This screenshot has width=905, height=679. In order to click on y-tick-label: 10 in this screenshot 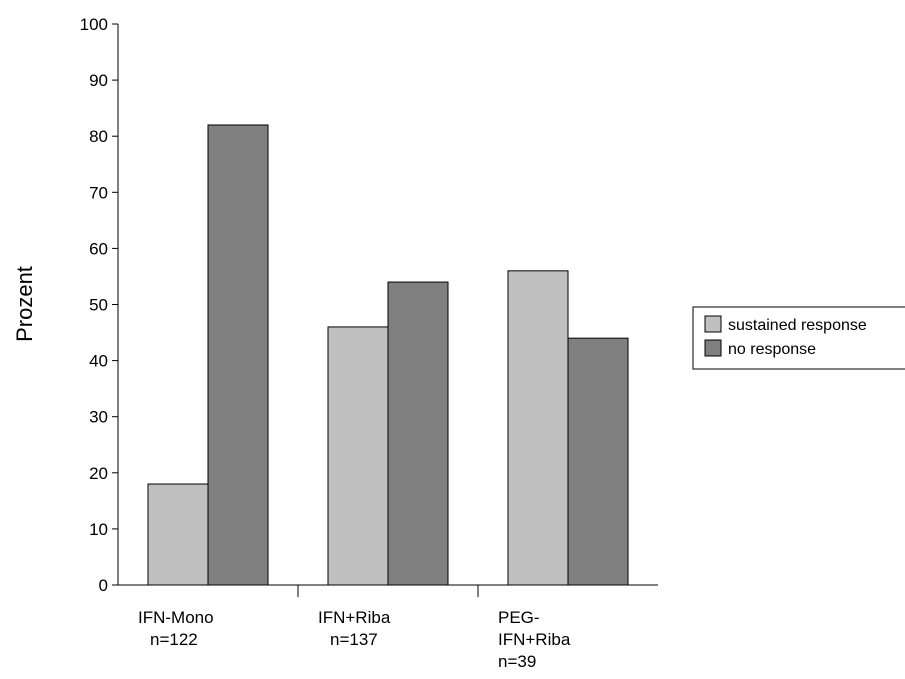, I will do `click(98, 529)`.